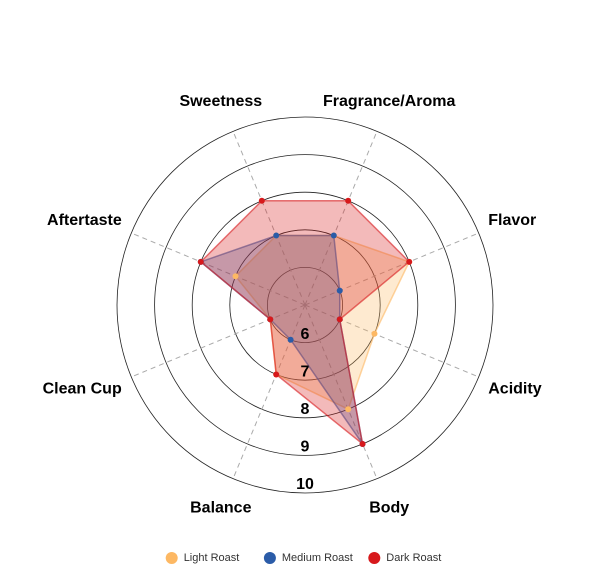  What do you see at coordinates (389, 101) in the screenshot?
I see `category-label: Fragrance/Aroma` at bounding box center [389, 101].